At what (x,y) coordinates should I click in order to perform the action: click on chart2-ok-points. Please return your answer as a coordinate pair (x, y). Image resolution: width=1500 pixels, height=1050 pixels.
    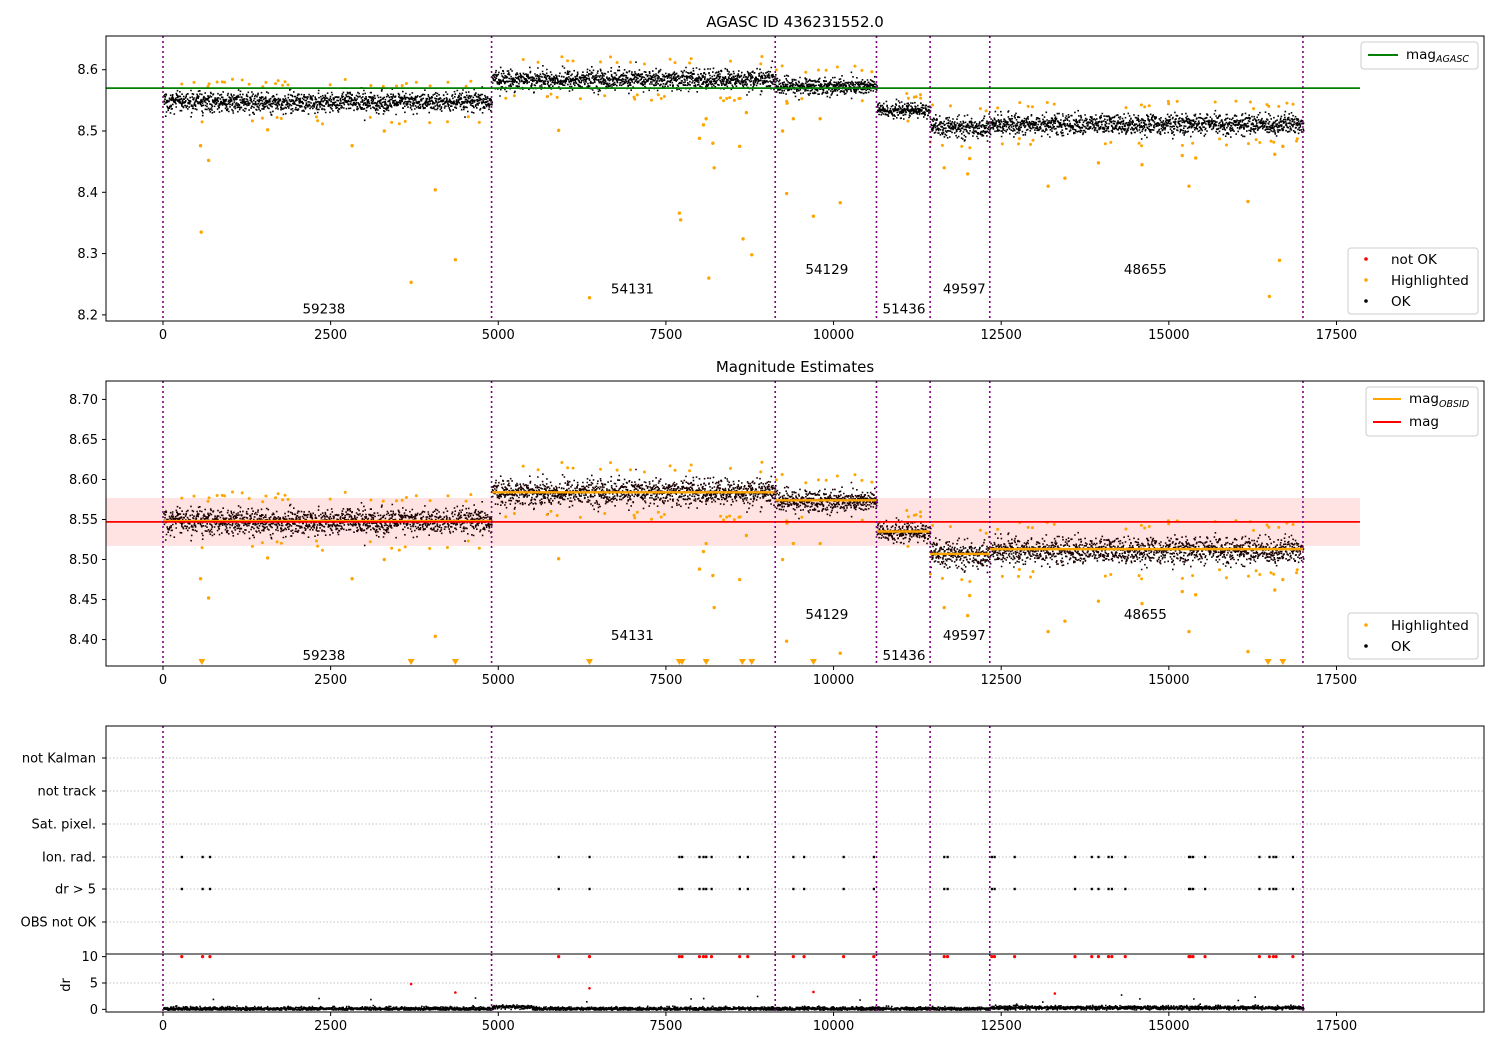
    Looking at the image, I should click on (734, 520).